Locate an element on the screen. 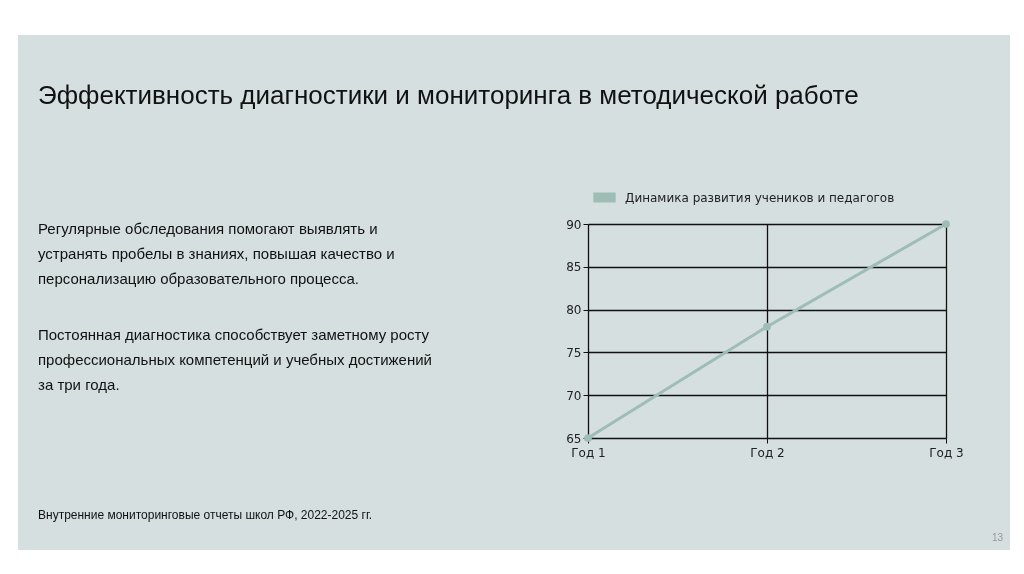 The height and width of the screenshot is (574, 1024). y-tick-label: 70 is located at coordinates (574, 395).